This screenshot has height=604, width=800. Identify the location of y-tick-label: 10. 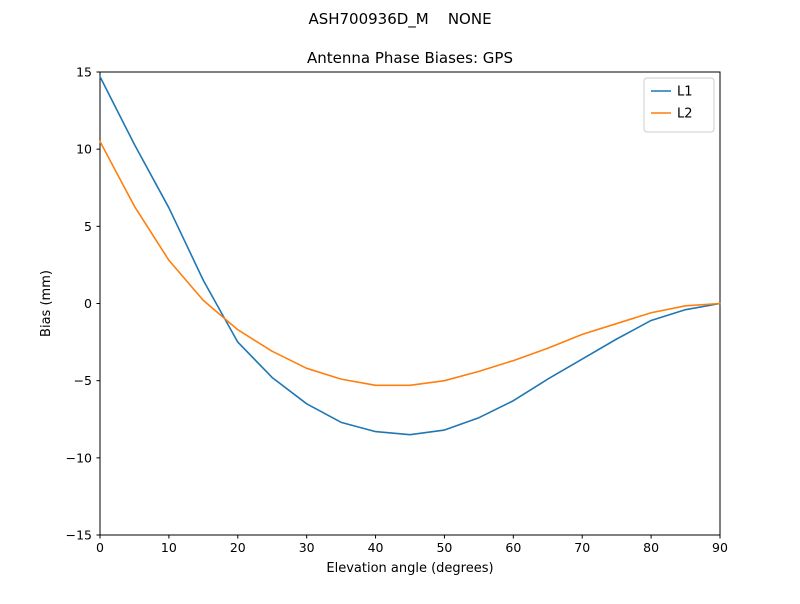
(84, 149).